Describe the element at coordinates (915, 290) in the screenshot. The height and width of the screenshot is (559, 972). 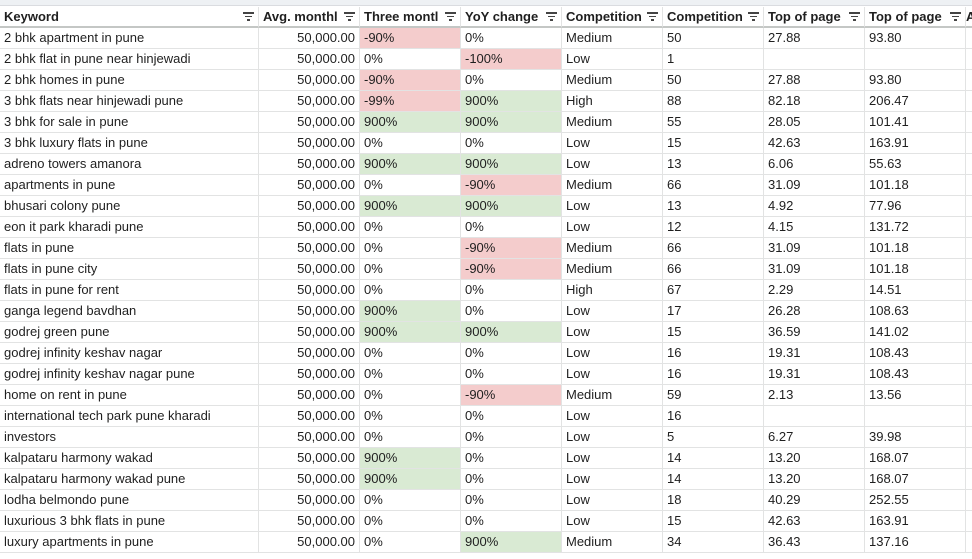
I see `cell-top-of-page-high: 14.51` at that location.